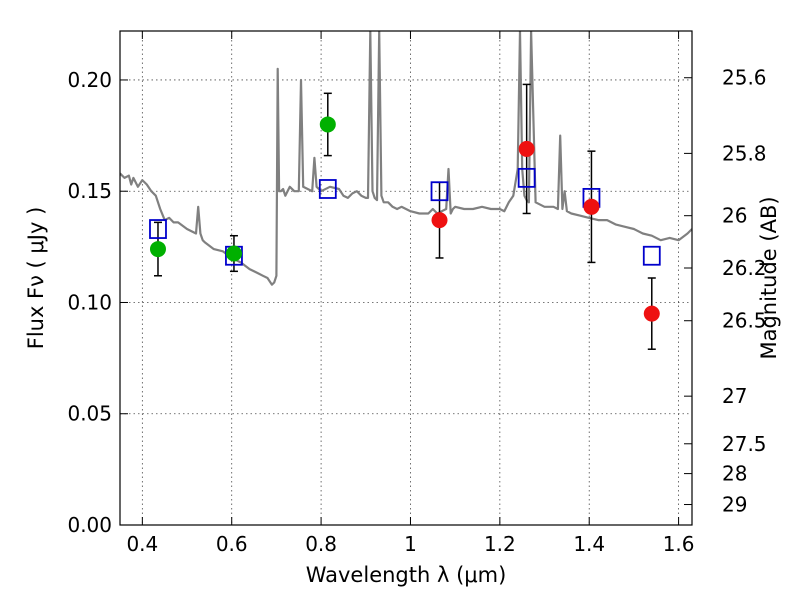 This screenshot has height=600, width=800. I want to click on y-tick-label: 0.05, so click(89, 414).